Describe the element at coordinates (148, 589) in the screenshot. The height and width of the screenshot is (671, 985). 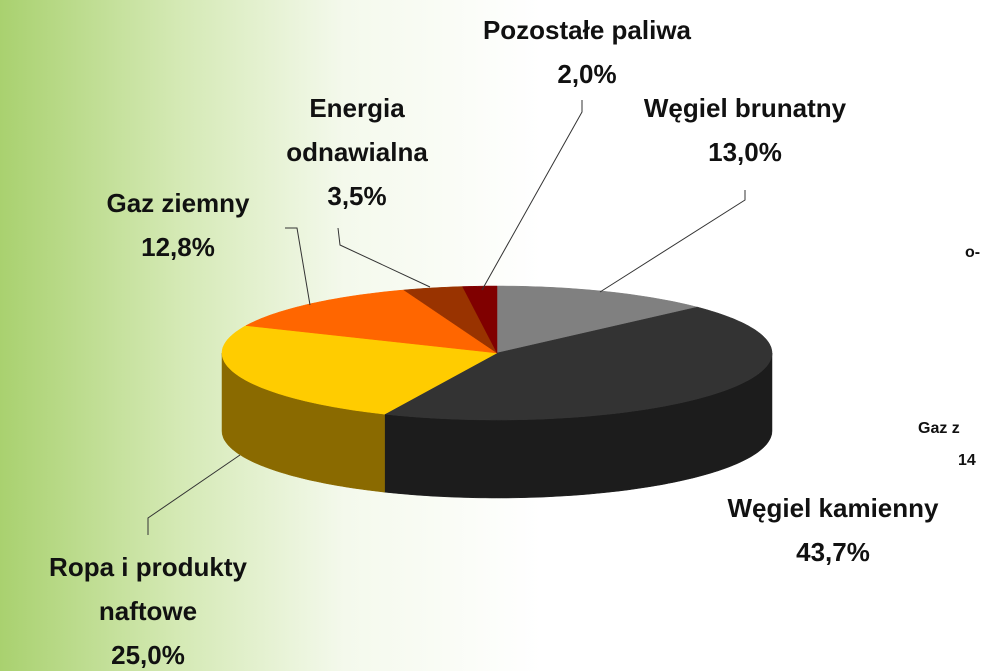
I see `category-label: Ropa i produkty naftowe` at that location.